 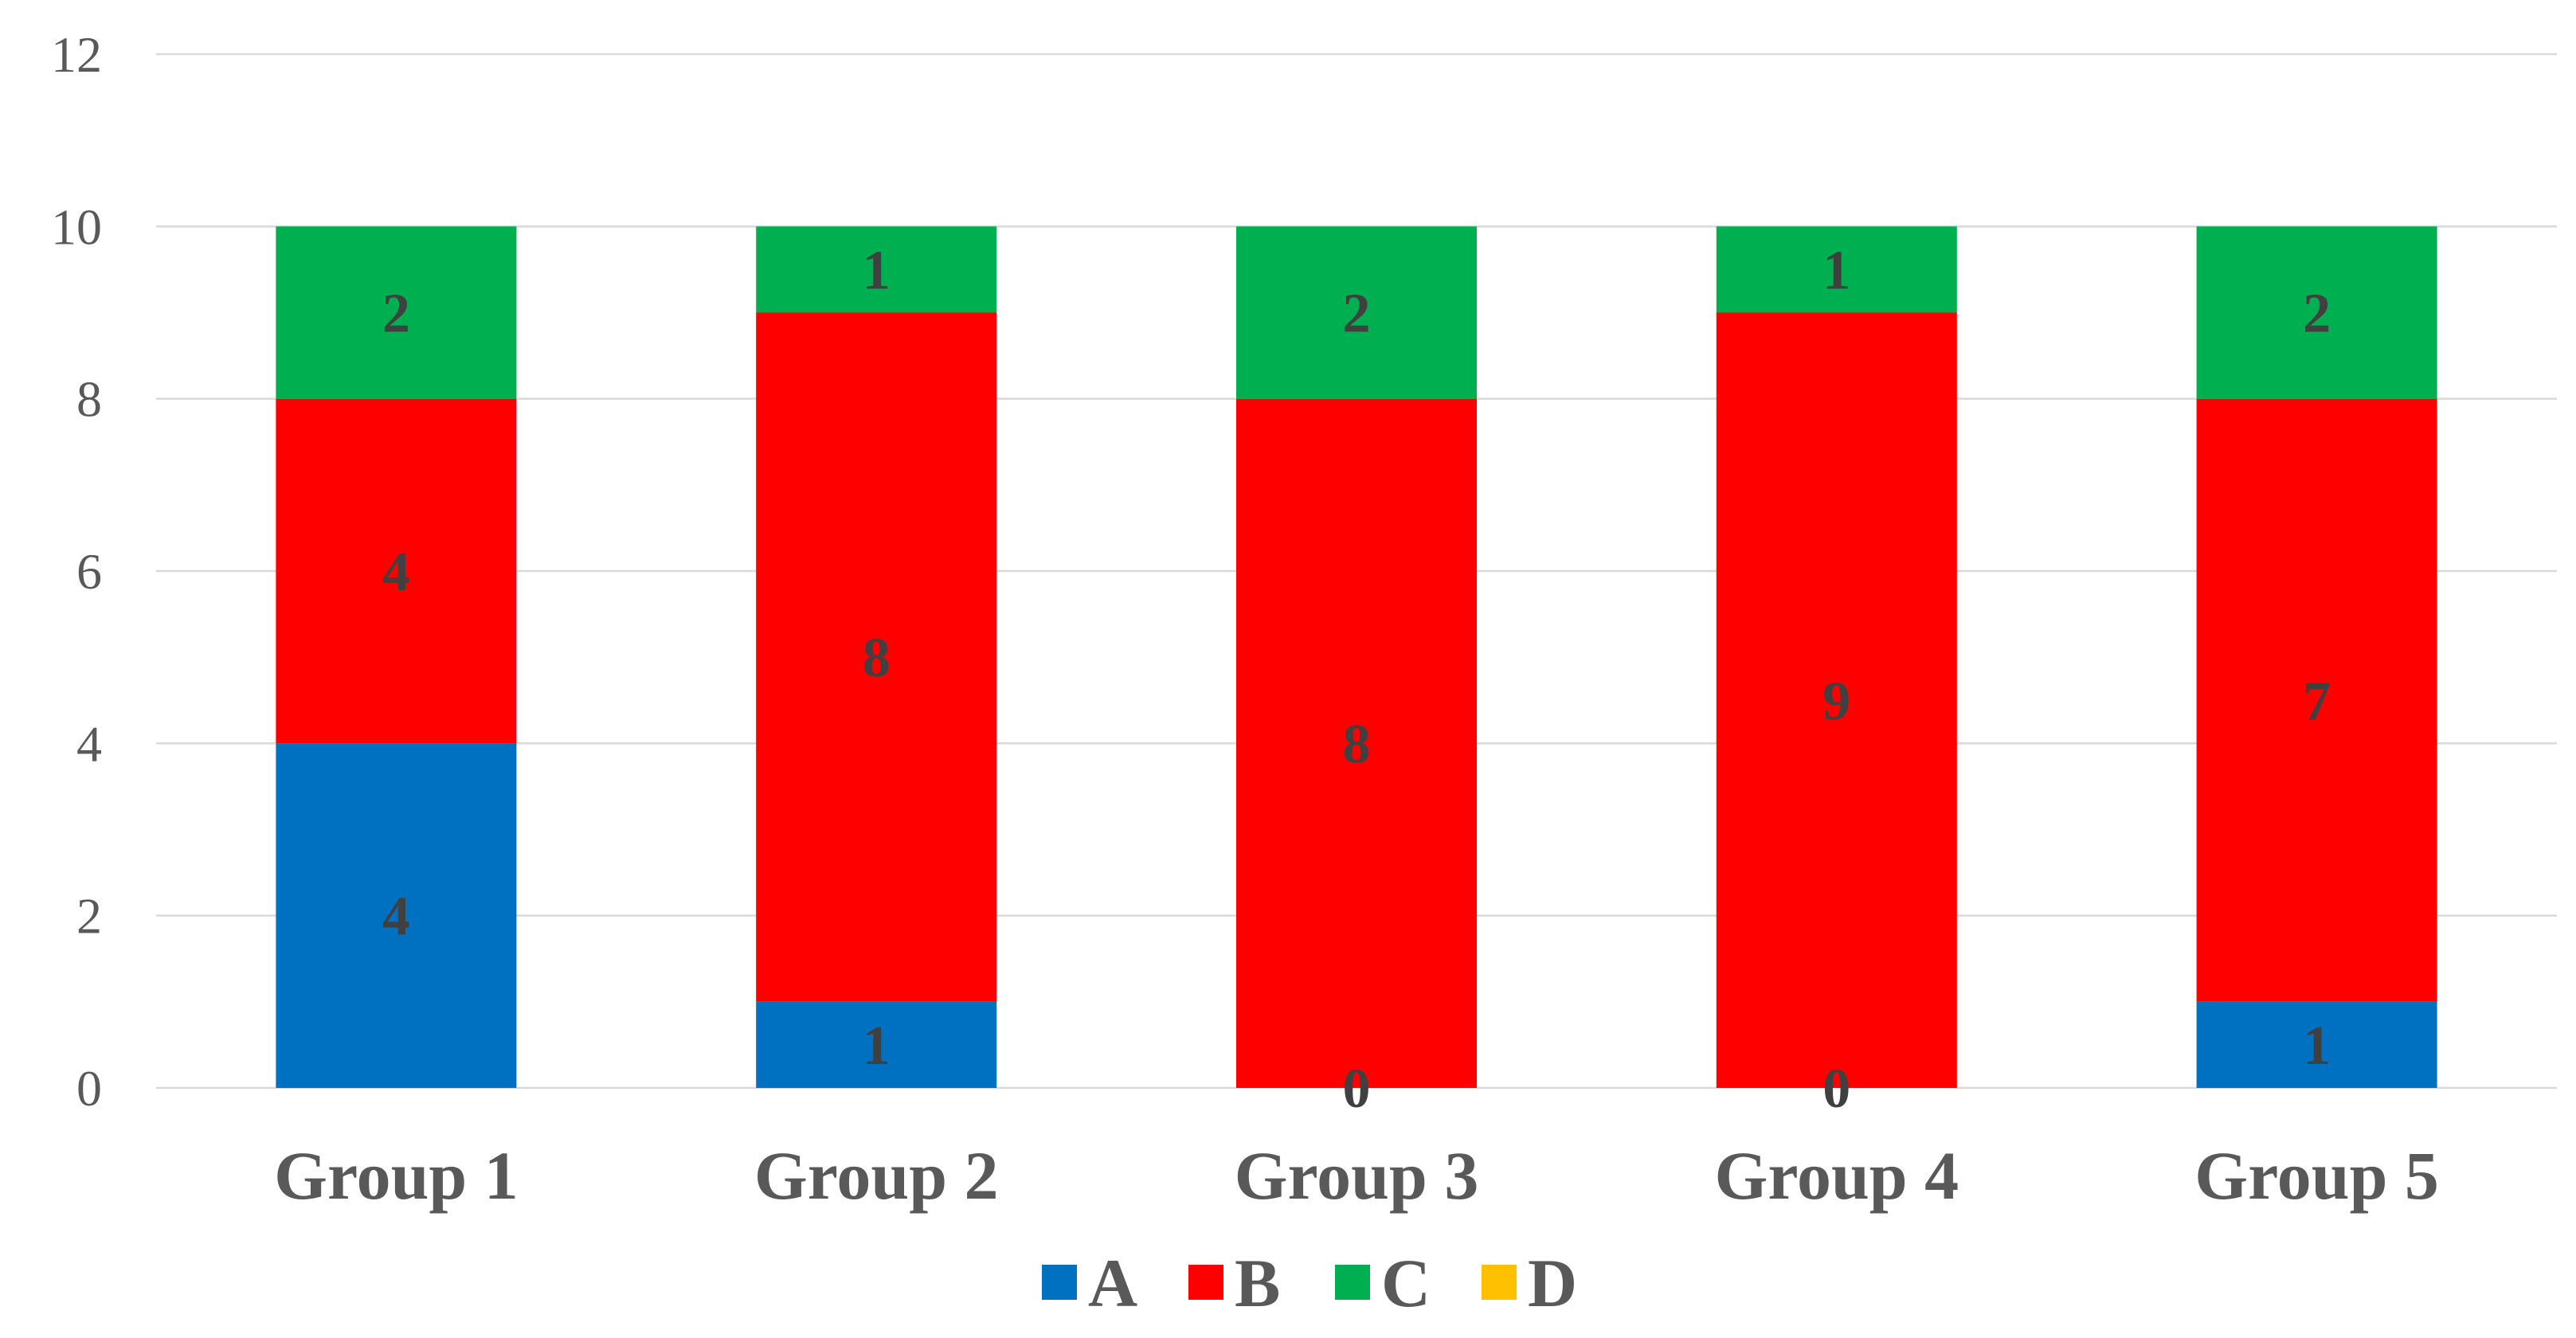 What do you see at coordinates (76, 54) in the screenshot?
I see `y-tick-label: 12` at bounding box center [76, 54].